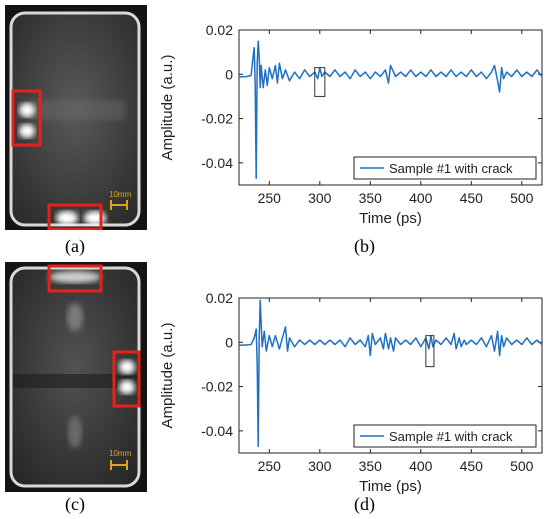  I want to click on caption-c: (c), so click(75, 504).